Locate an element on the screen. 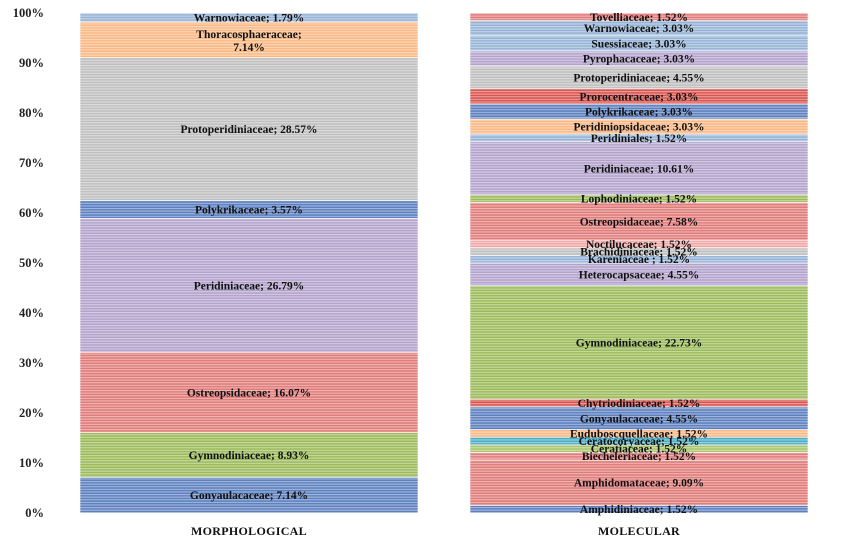 The image size is (850, 549). segment-label: Heterocapsaceae; 4.55% is located at coordinates (639, 275).